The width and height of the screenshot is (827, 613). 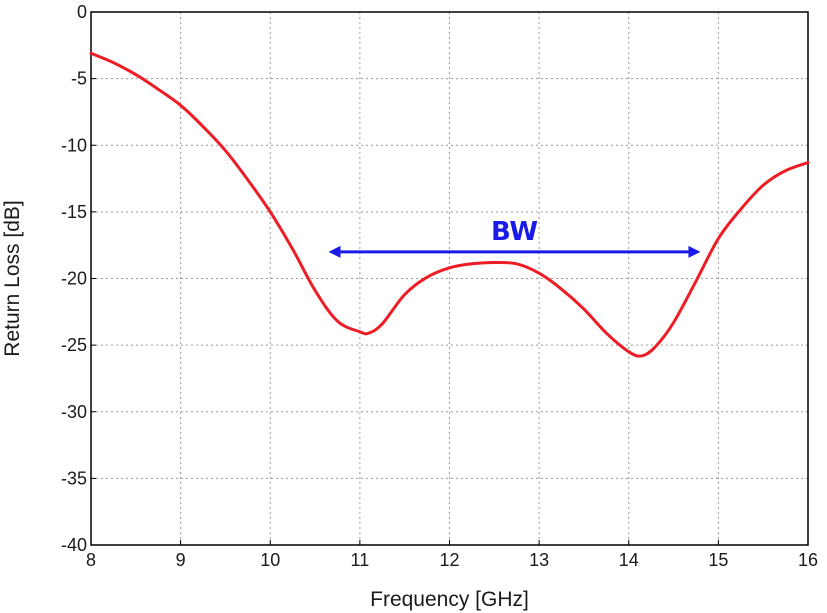 I want to click on x-tick-label: 16, so click(x=808, y=560).